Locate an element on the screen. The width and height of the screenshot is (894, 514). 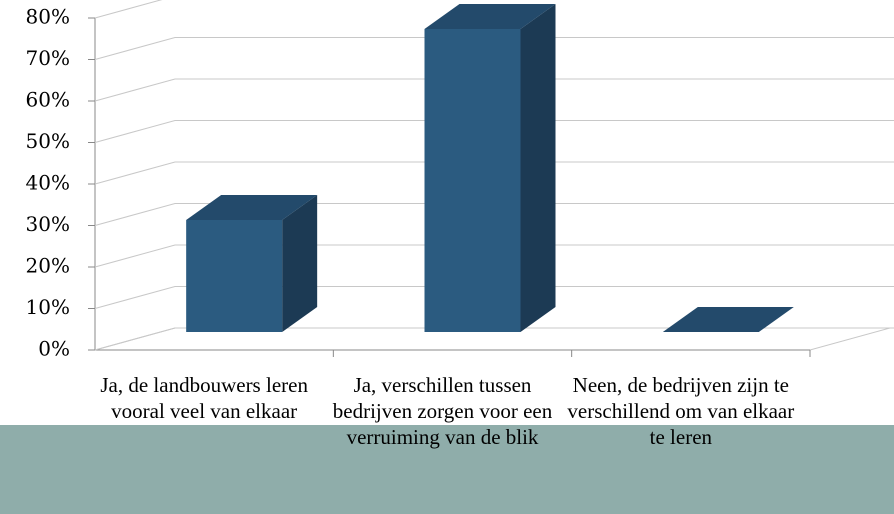
y-tick-label: 50% is located at coordinates (48, 141).